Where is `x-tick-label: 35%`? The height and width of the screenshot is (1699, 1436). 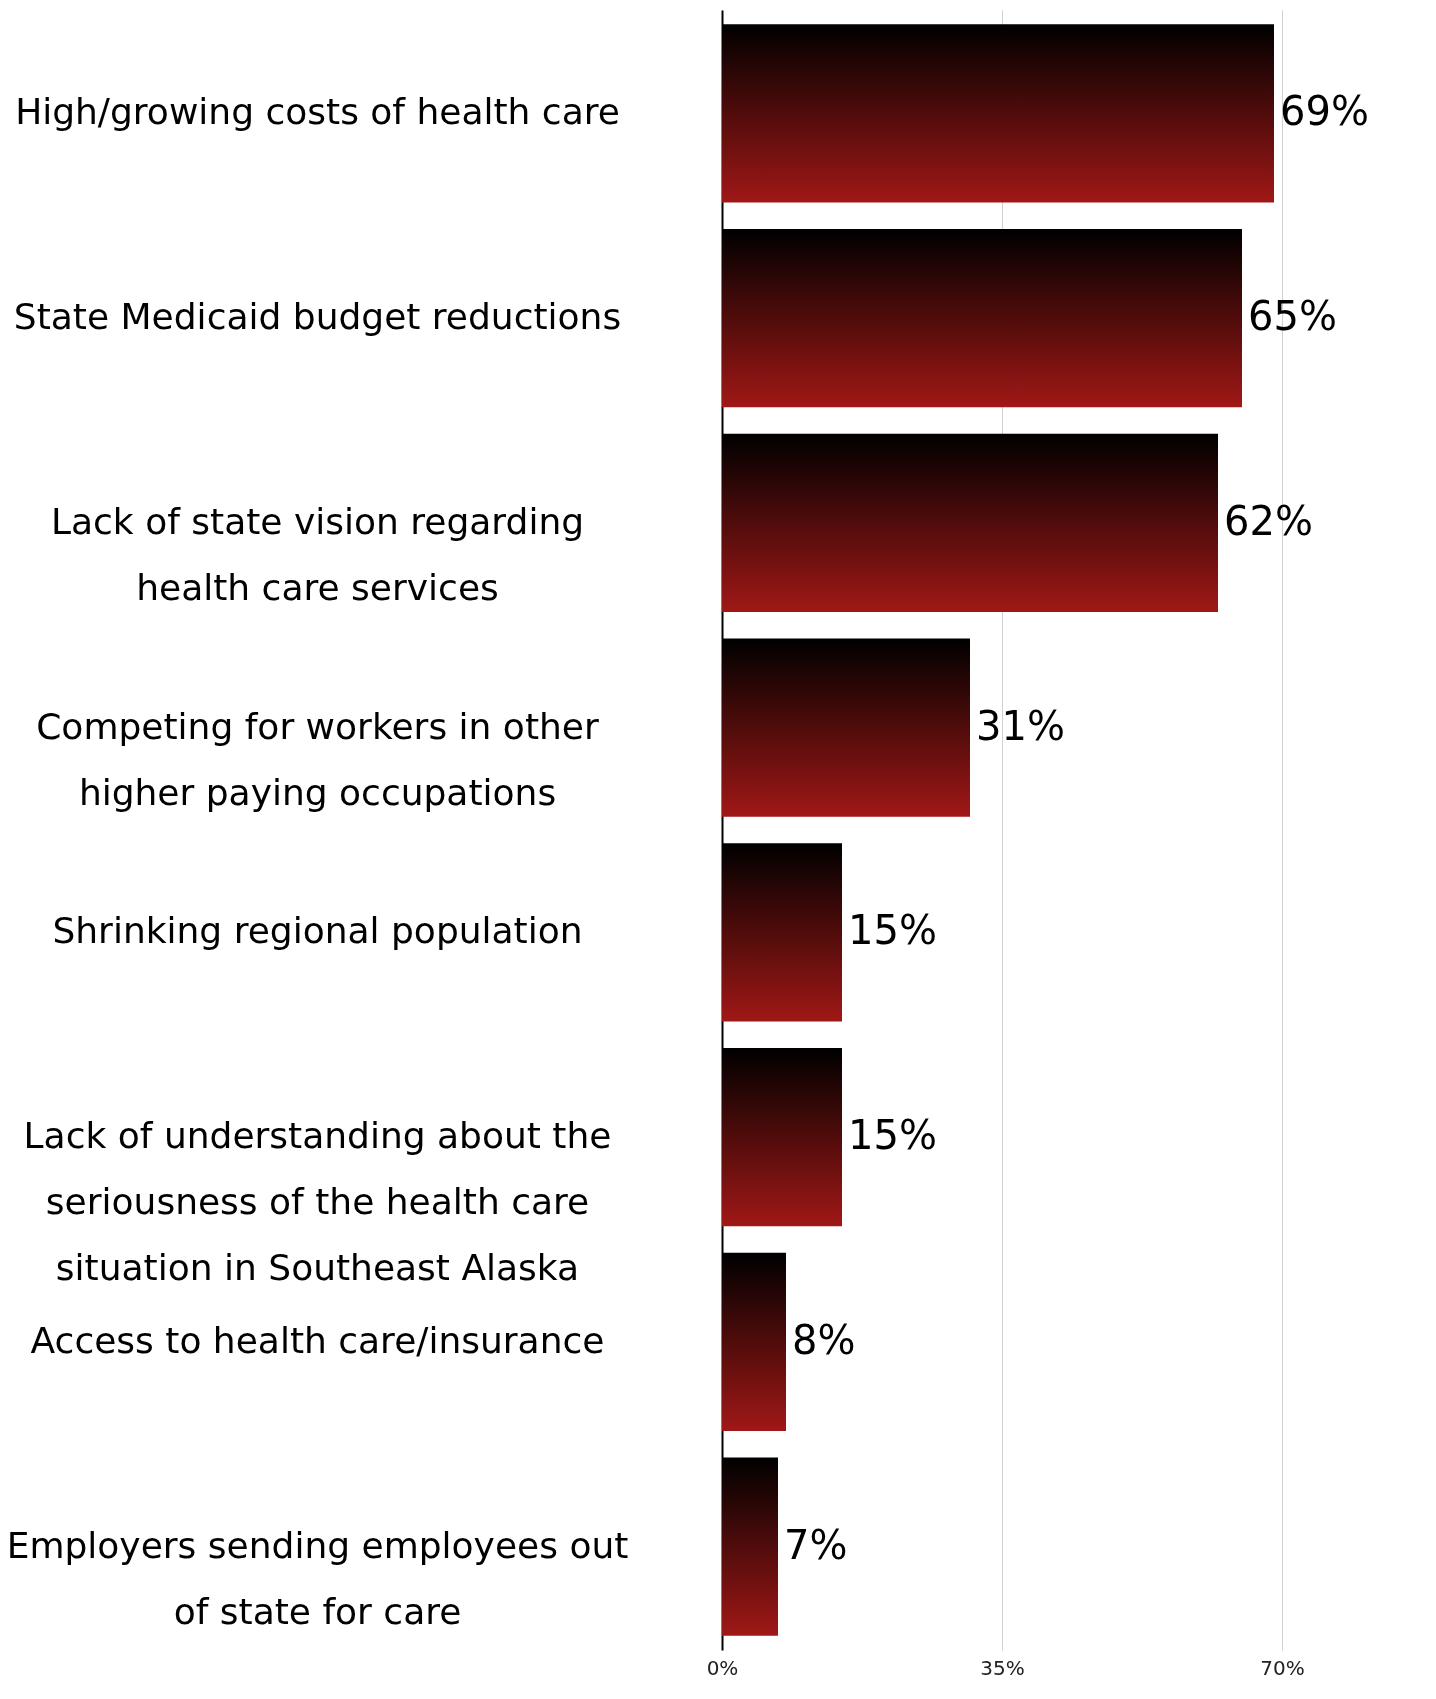 x-tick-label: 35% is located at coordinates (1002, 1667).